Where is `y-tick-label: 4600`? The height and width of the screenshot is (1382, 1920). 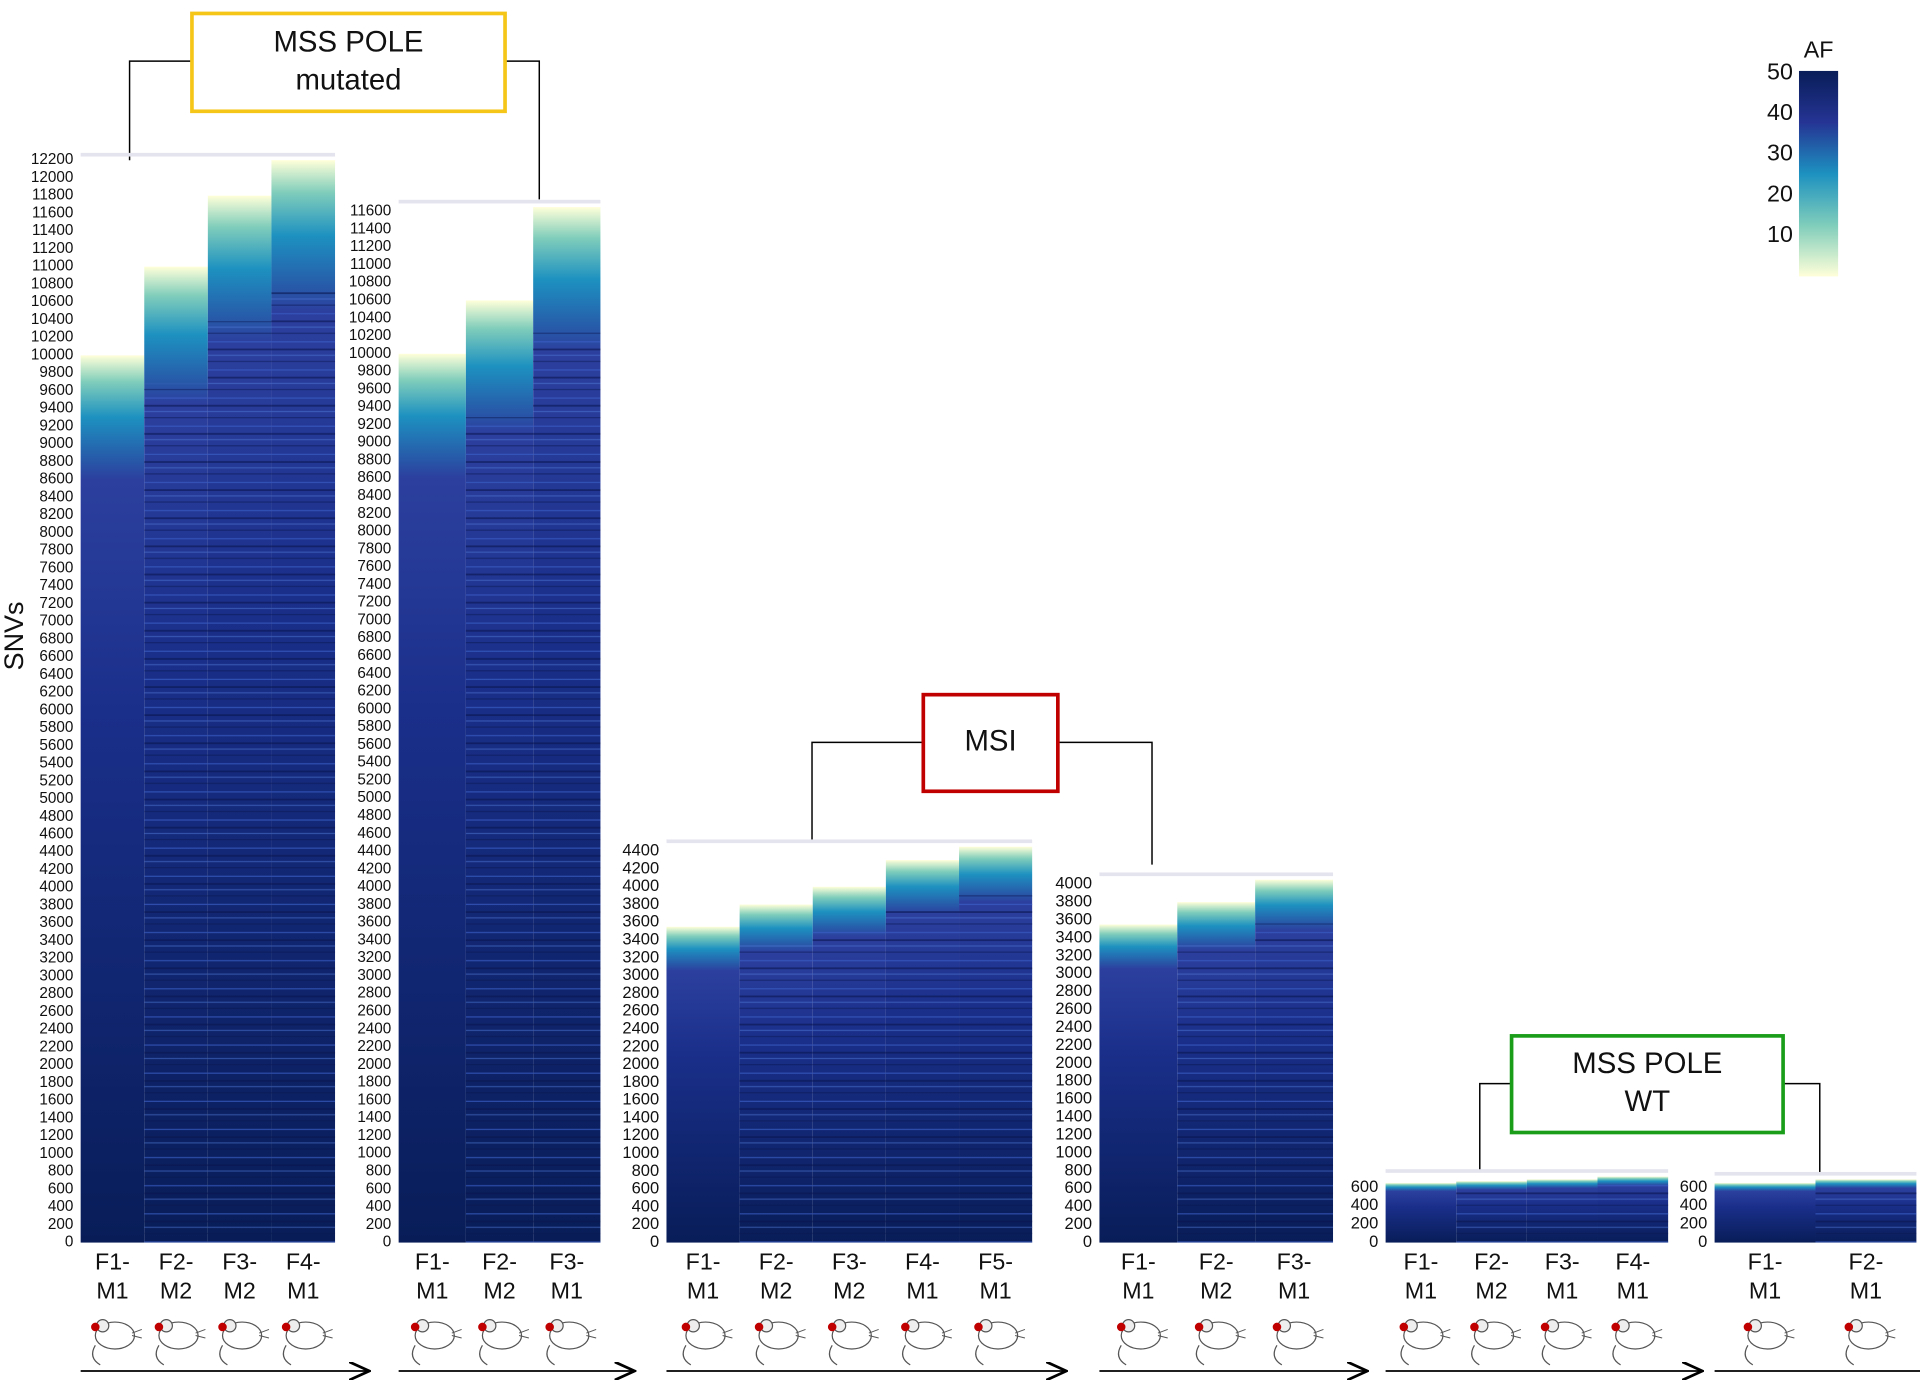 y-tick-label: 4600 is located at coordinates (374, 833).